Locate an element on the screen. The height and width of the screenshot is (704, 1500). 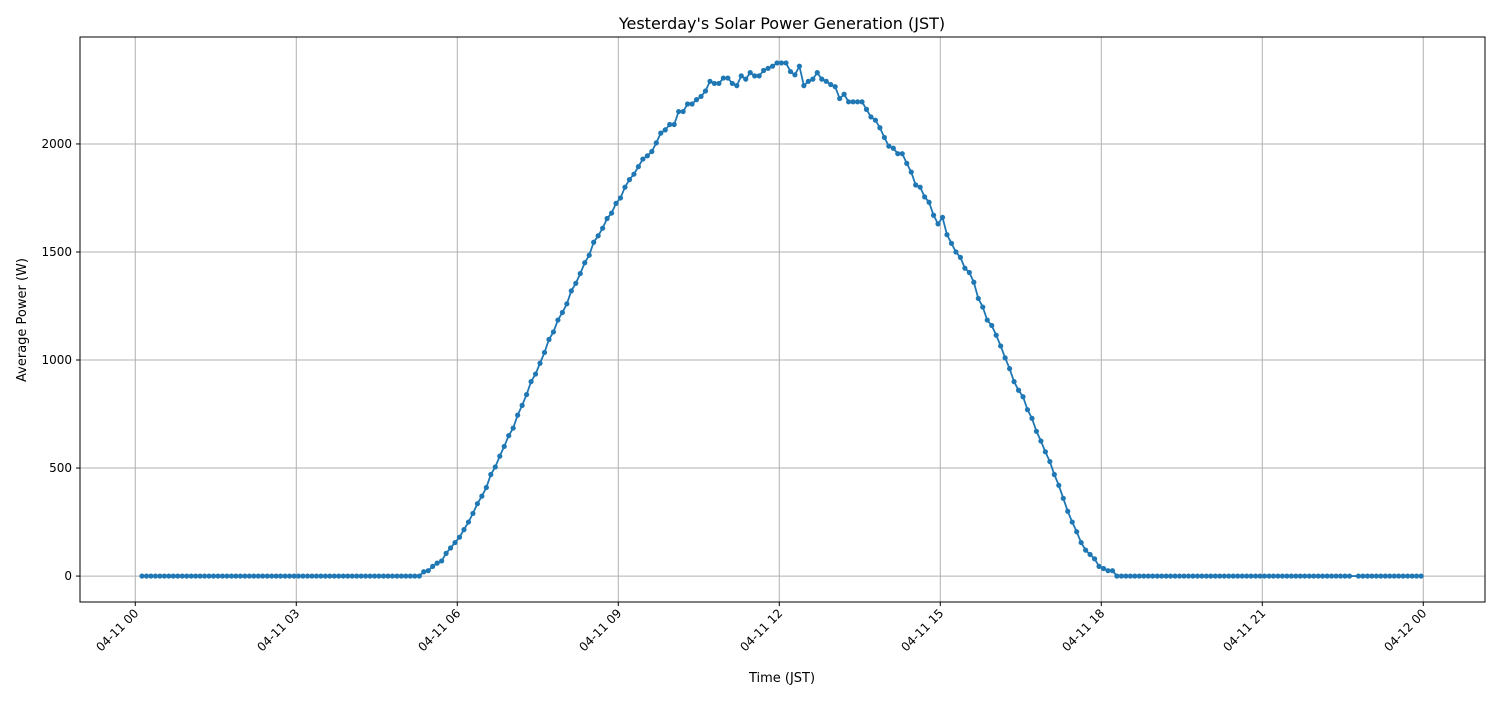
y-tick-label: 500 is located at coordinates (60, 468).